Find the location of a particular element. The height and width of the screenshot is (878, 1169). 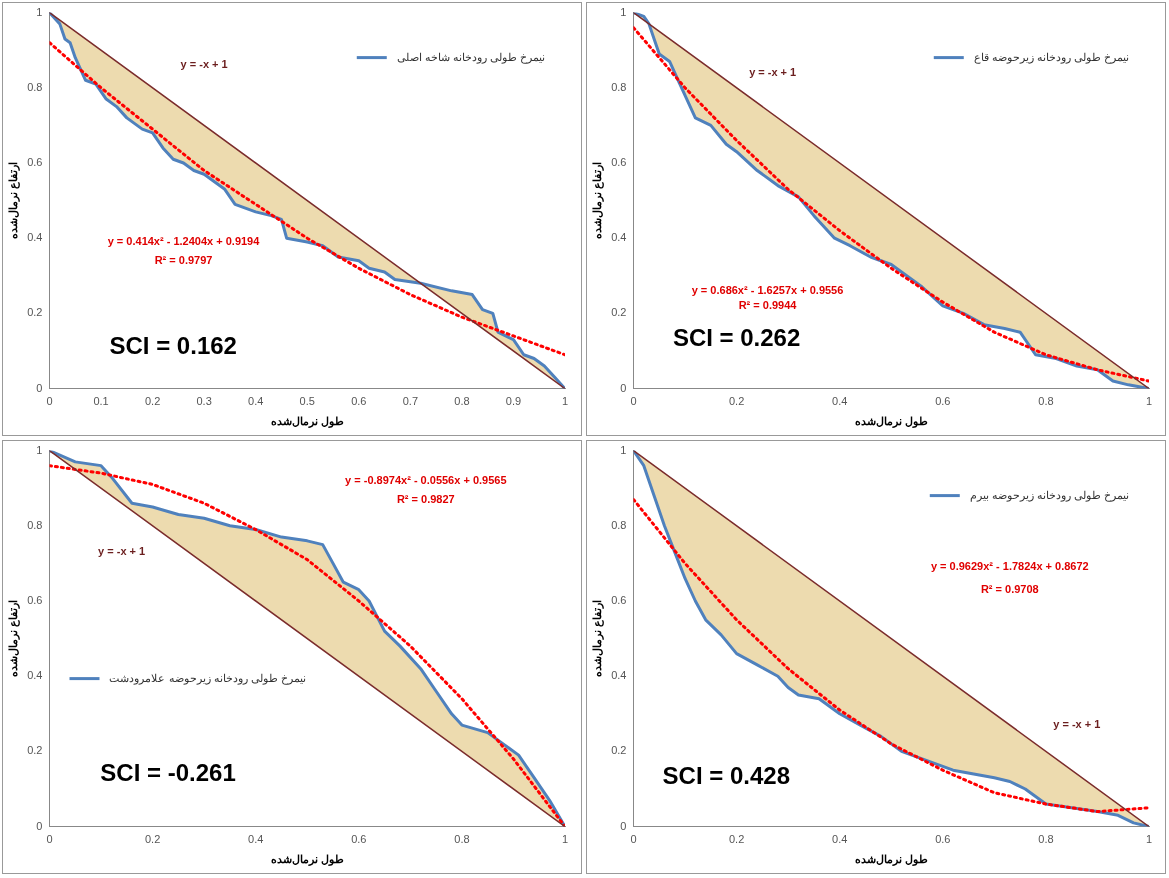

x-tick-label: 0.7 is located at coordinates (410, 401).